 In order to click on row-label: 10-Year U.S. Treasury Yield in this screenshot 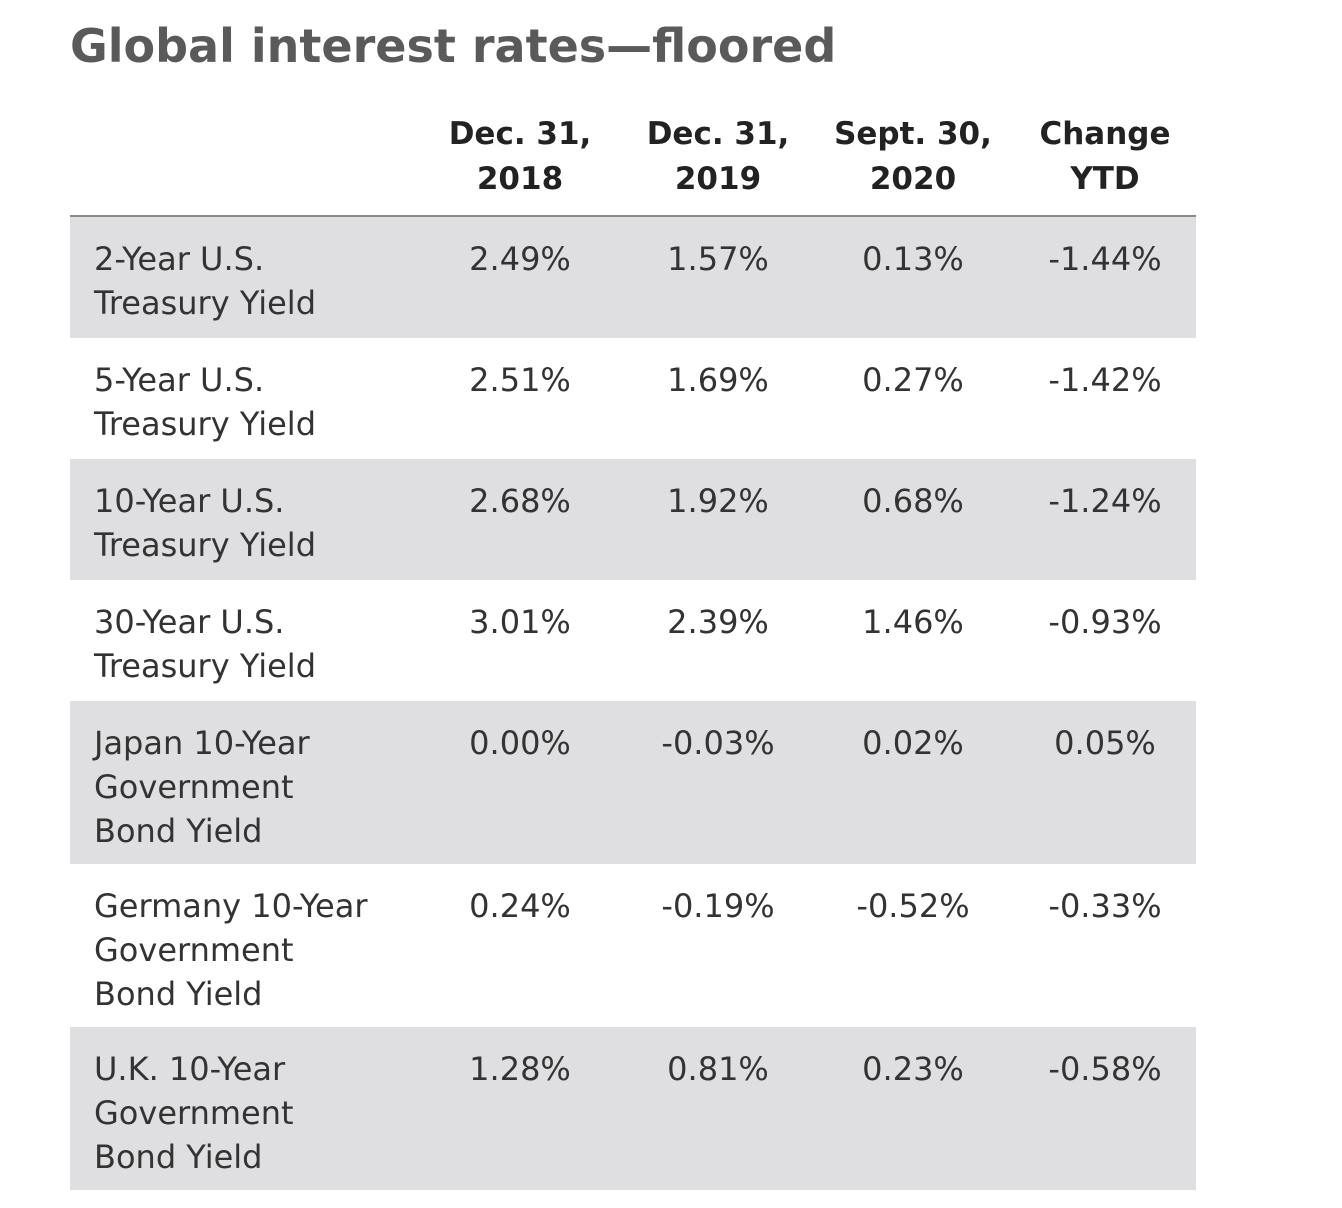, I will do `click(205, 523)`.